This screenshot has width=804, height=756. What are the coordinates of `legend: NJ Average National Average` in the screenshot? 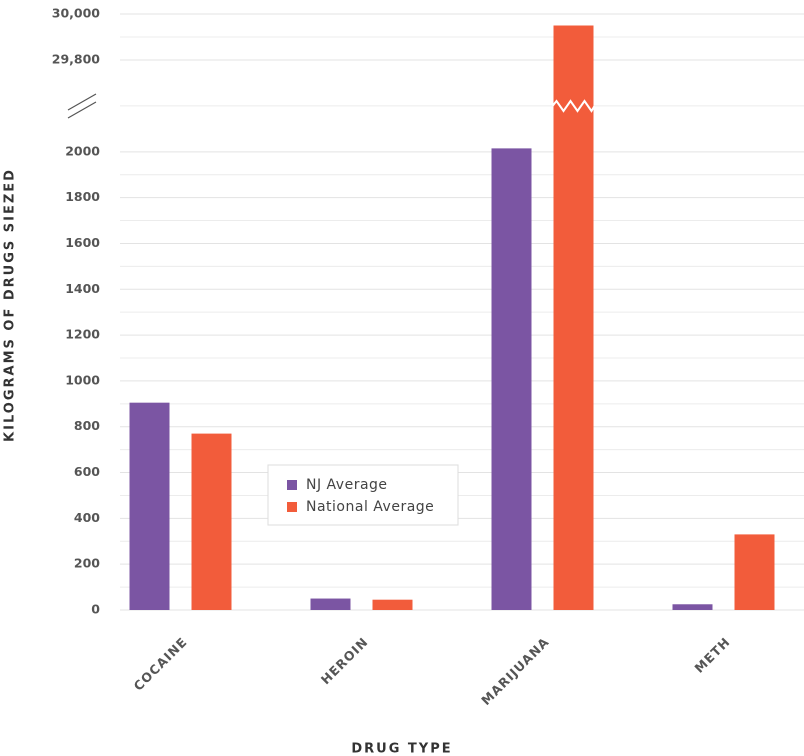 It's located at (363, 495).